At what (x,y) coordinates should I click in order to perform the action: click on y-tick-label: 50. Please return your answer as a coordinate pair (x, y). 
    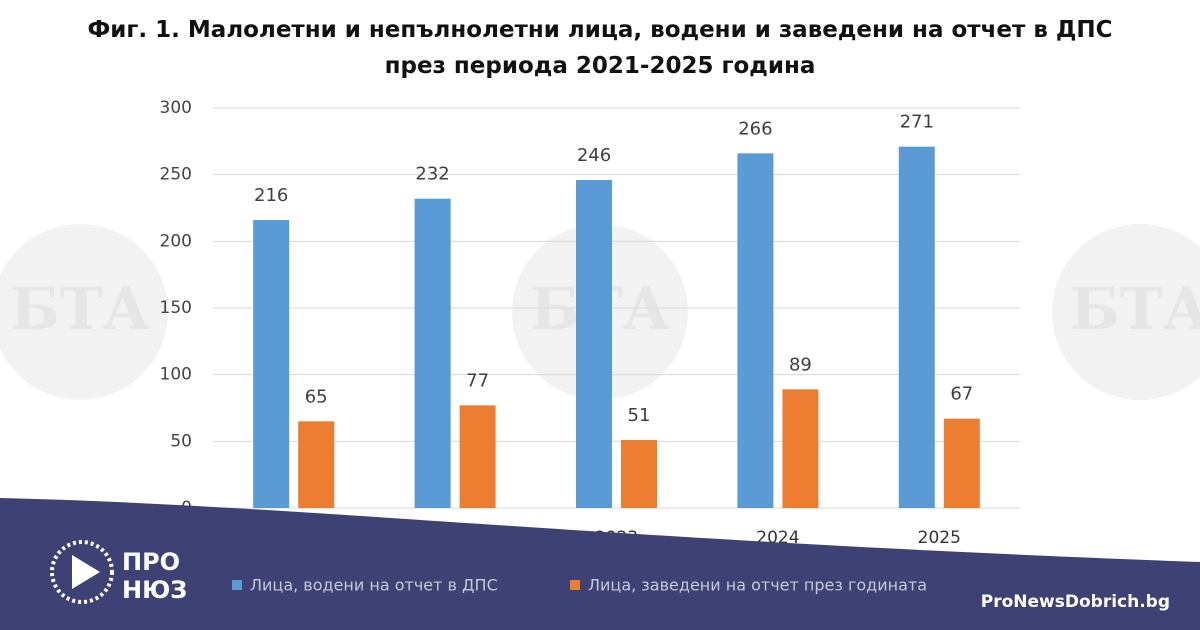
    Looking at the image, I should click on (181, 441).